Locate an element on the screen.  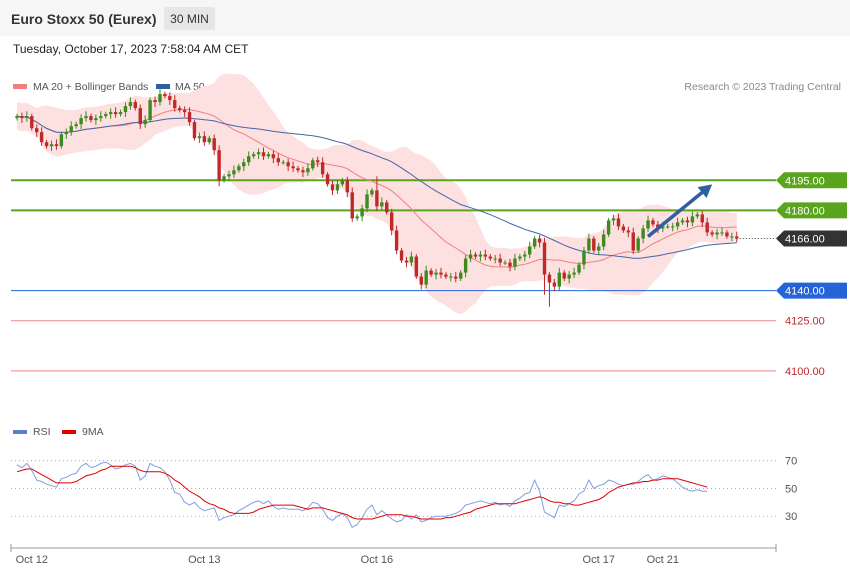
current-price-label: 4166.00 is located at coordinates (805, 239).